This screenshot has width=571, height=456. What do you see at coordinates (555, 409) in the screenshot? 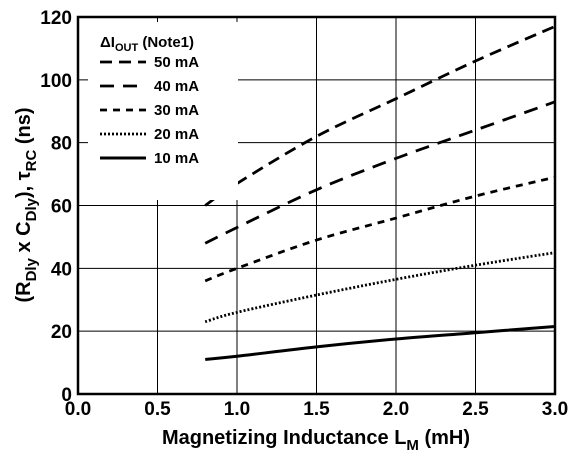
I see `x-tick-label: 3.0` at bounding box center [555, 409].